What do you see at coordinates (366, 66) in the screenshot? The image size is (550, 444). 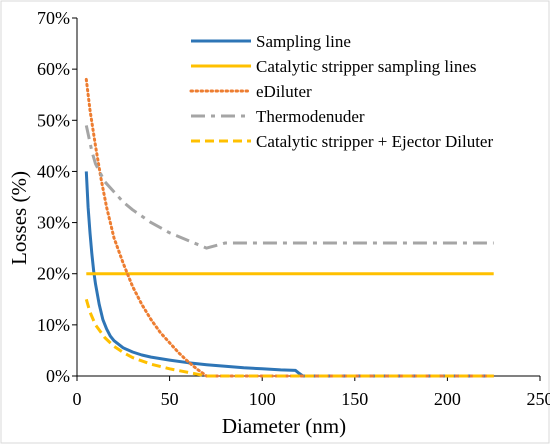 I see `legend-label-2: Catalytic stripper sampling lines` at bounding box center [366, 66].